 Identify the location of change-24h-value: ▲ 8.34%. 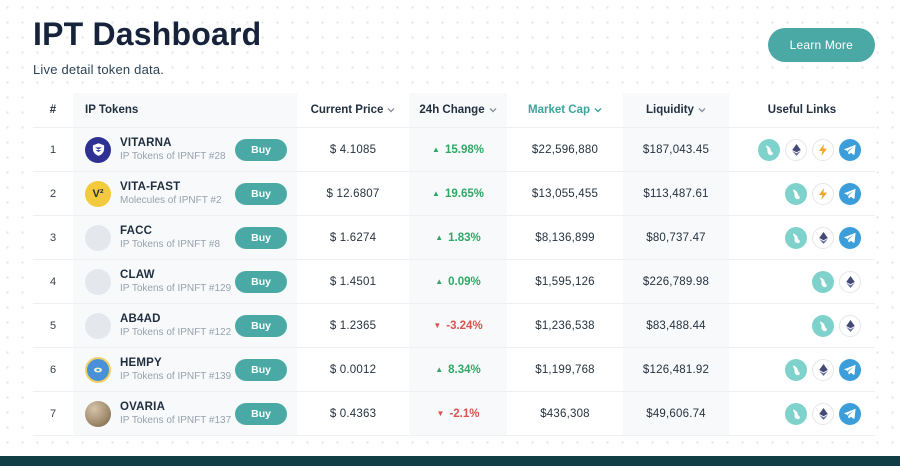
(458, 369).